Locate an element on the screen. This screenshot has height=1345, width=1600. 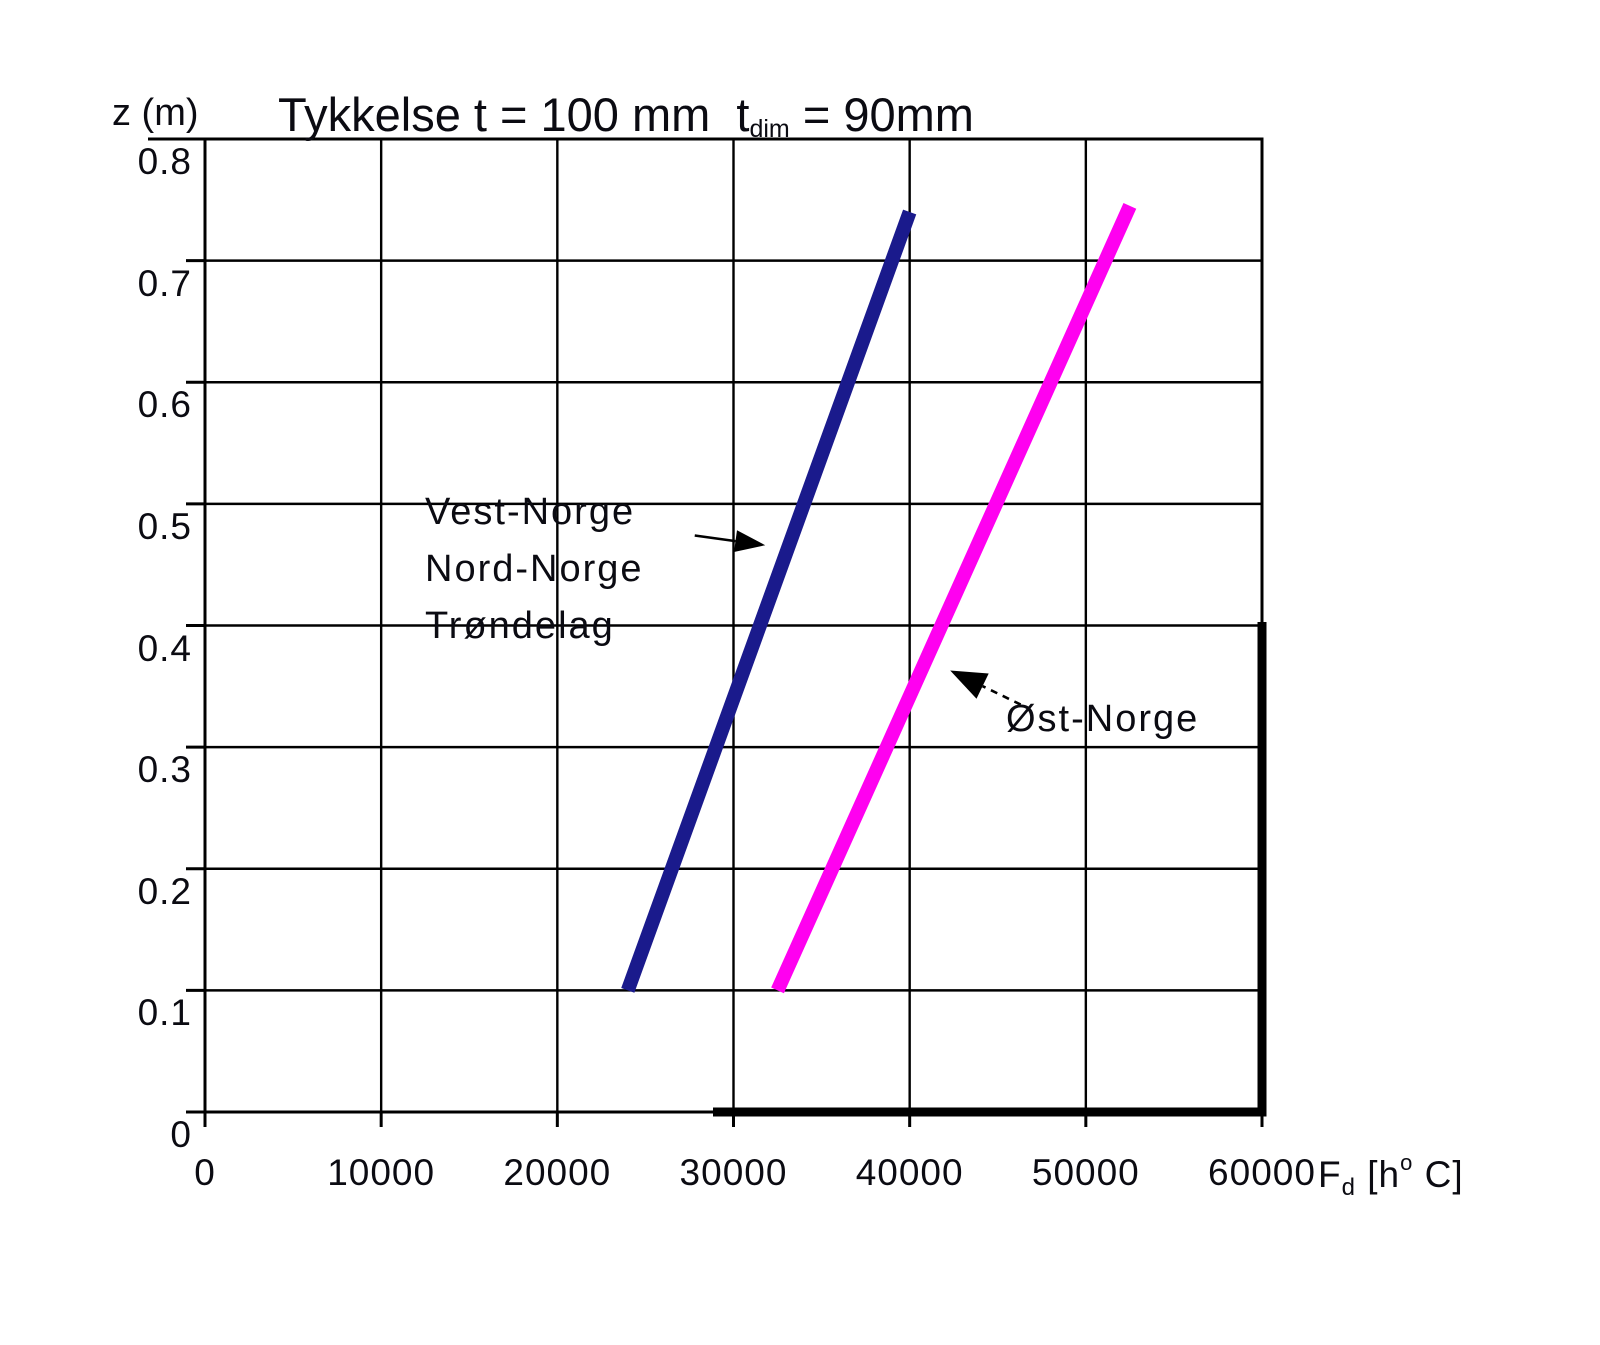
y-tick-label: 0.3 is located at coordinates (164, 770).